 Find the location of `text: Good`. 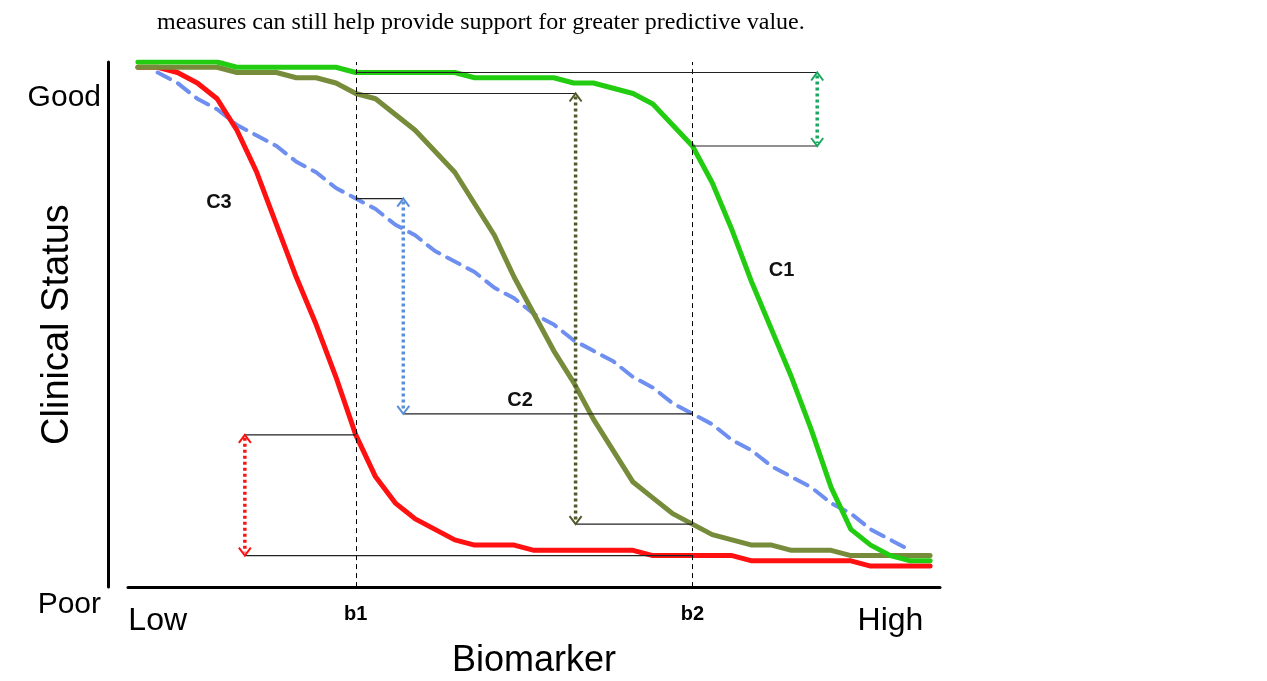

text: Good is located at coordinates (64, 95).